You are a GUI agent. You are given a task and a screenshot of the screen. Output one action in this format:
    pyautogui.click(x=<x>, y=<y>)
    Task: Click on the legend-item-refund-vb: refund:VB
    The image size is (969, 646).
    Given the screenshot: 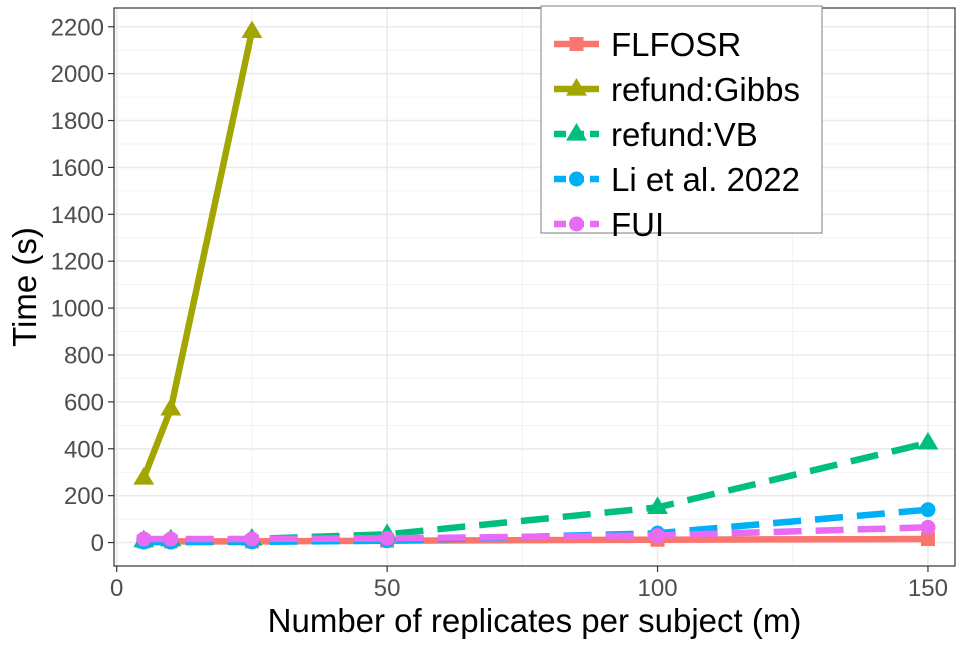 What is the action you would take?
    pyautogui.click(x=656, y=134)
    